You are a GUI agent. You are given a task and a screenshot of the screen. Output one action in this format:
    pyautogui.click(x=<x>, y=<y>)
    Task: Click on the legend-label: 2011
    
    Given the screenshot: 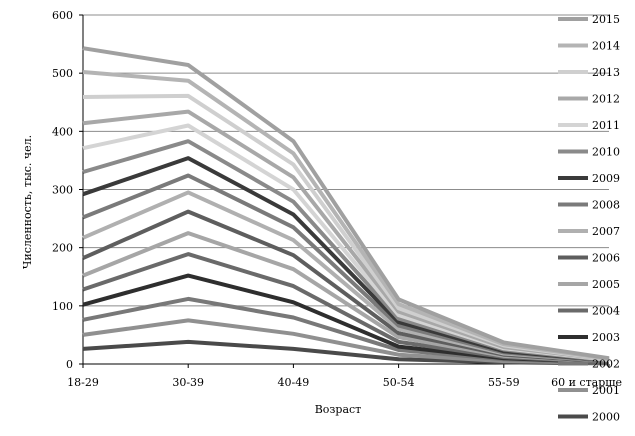 What is the action you would take?
    pyautogui.click(x=606, y=125)
    